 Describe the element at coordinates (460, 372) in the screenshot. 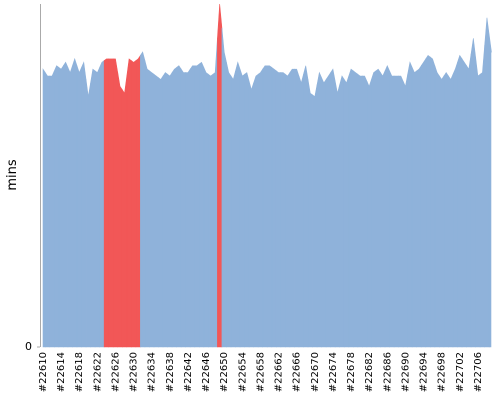

I see `x-tick-label: #22702` at that location.